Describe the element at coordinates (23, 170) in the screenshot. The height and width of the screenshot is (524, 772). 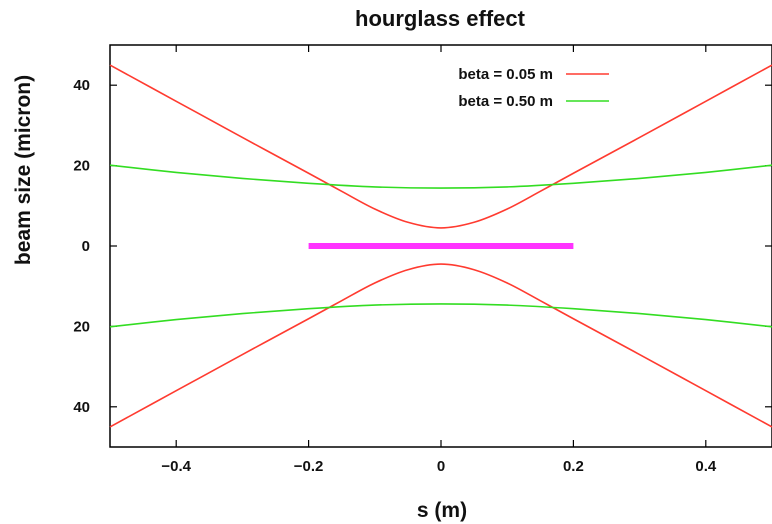
I see `y-axis-label: beam size (micron)` at that location.